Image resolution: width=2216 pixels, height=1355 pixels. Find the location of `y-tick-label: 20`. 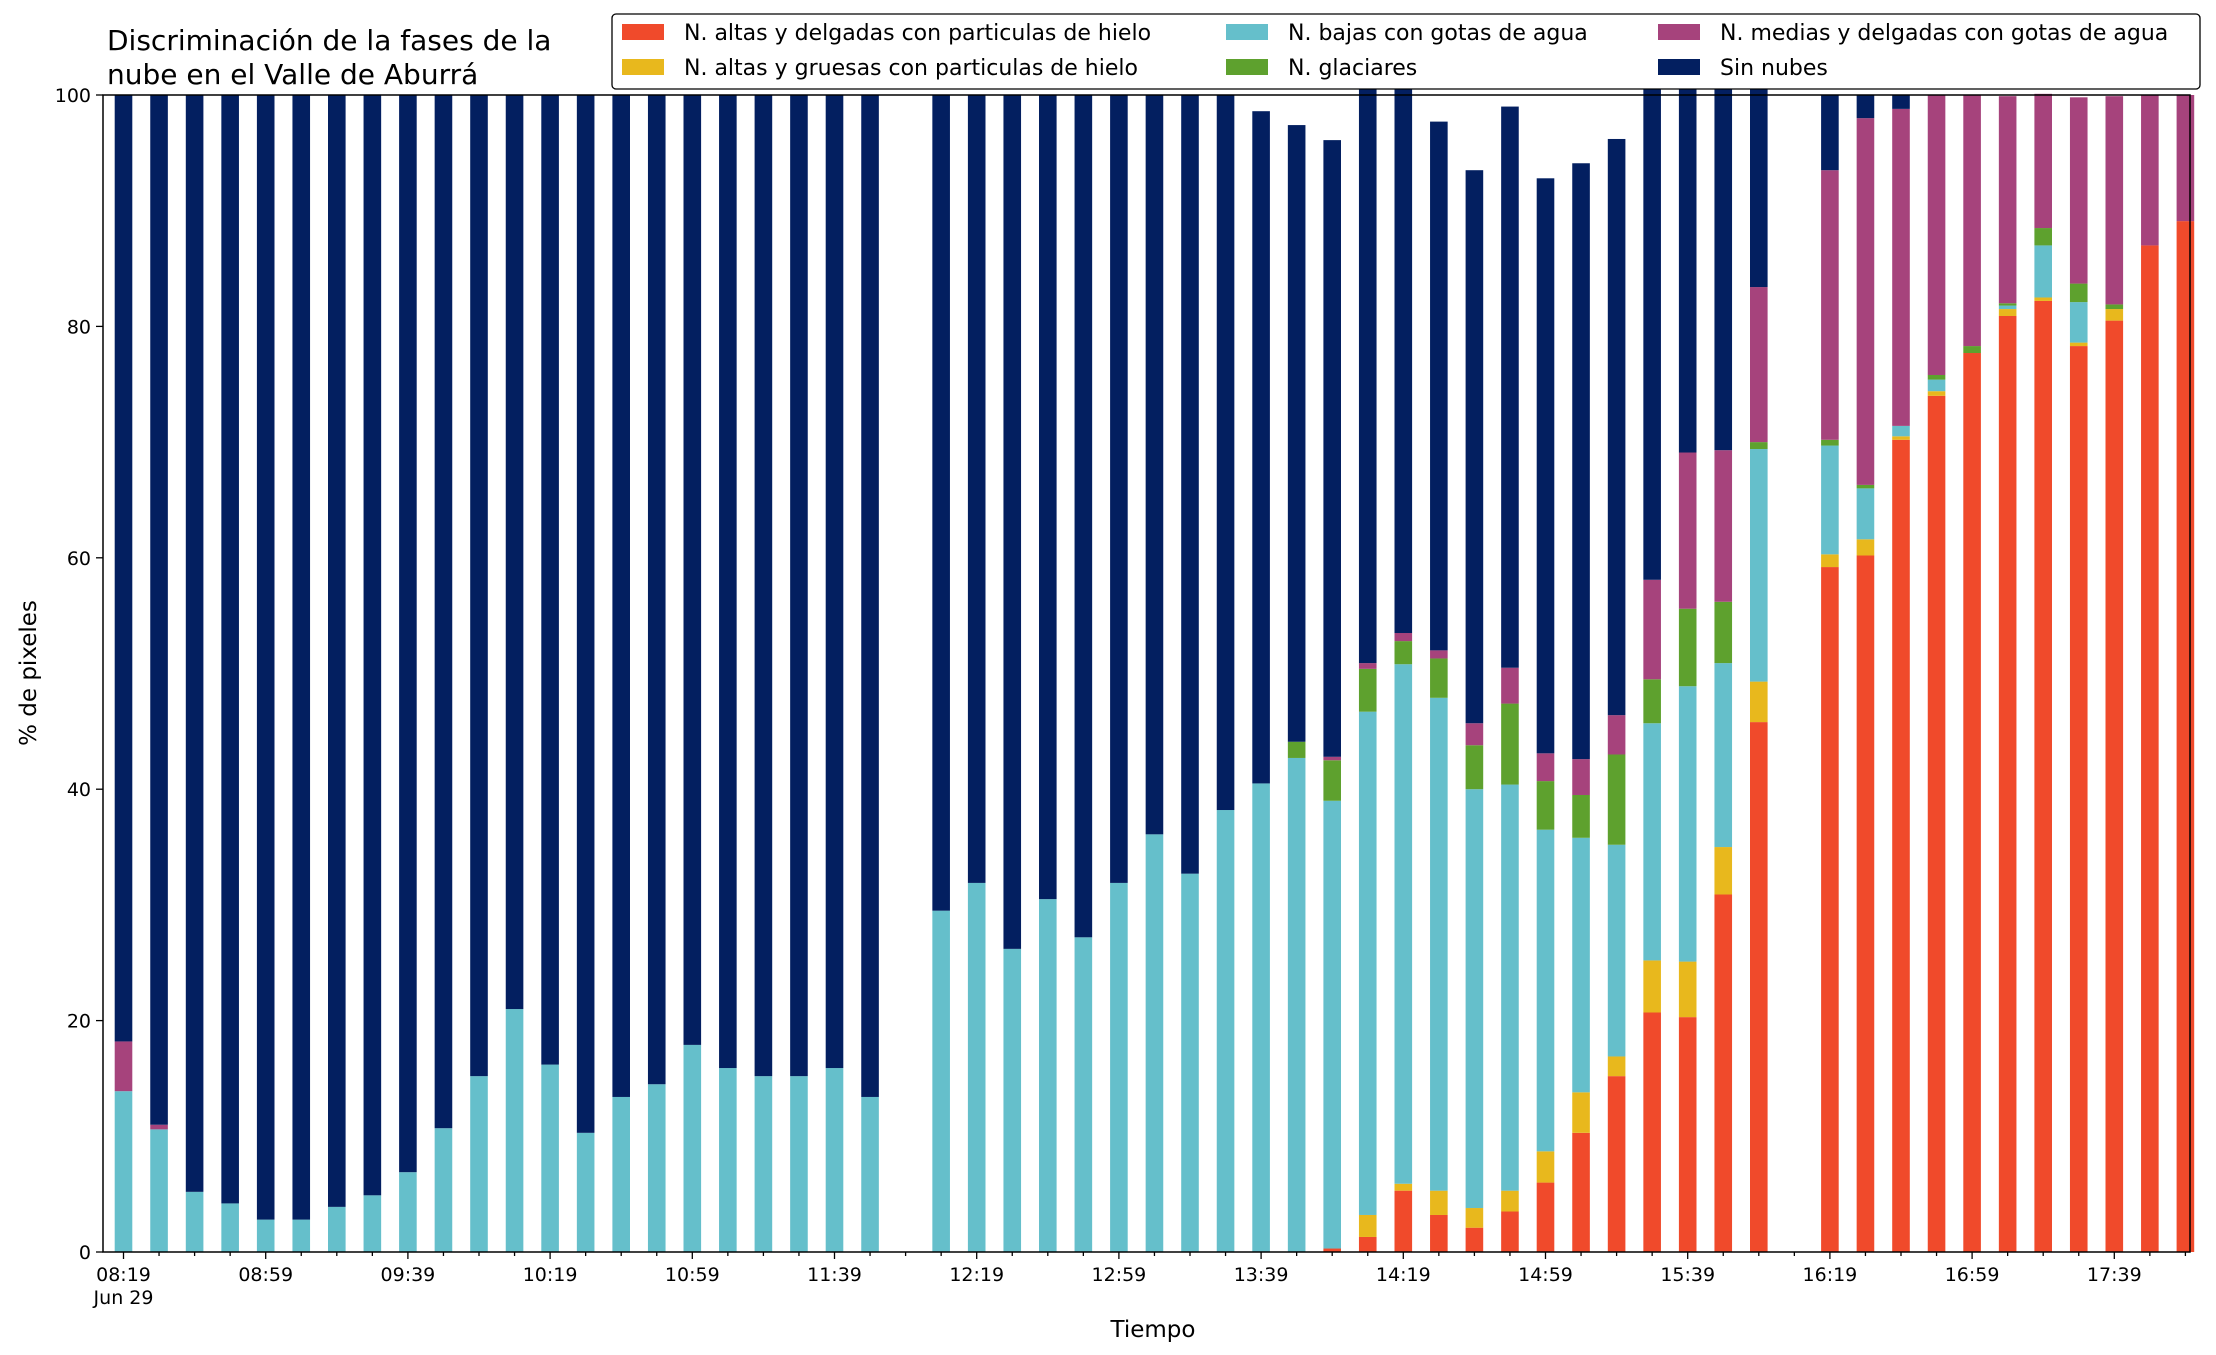

y-tick-label: 20 is located at coordinates (79, 1022).